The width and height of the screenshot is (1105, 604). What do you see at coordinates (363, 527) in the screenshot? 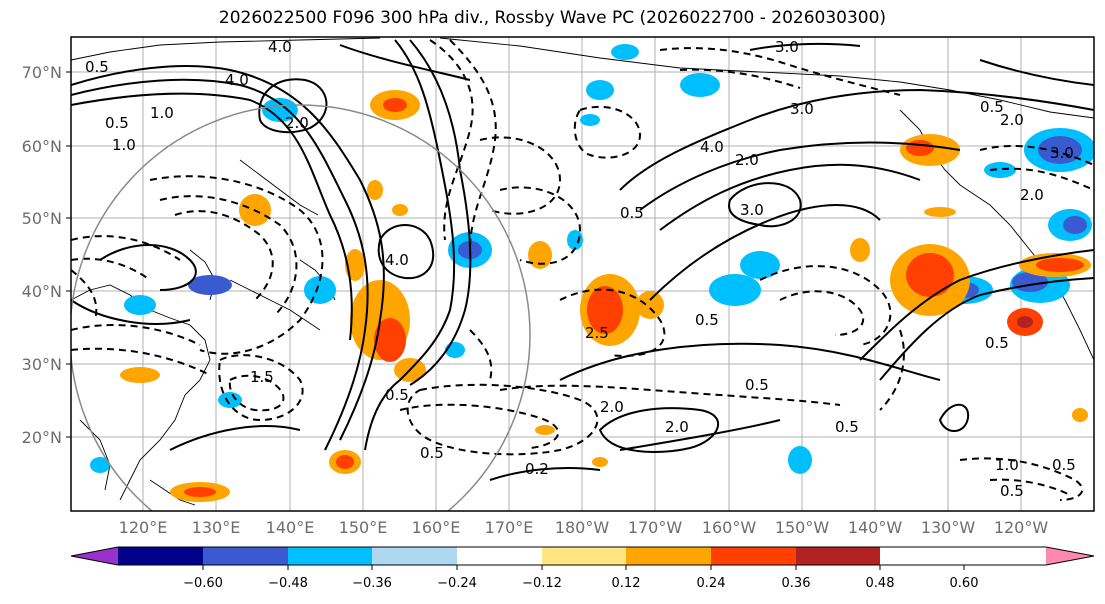
I see `lon-label: 150°E` at bounding box center [363, 527].